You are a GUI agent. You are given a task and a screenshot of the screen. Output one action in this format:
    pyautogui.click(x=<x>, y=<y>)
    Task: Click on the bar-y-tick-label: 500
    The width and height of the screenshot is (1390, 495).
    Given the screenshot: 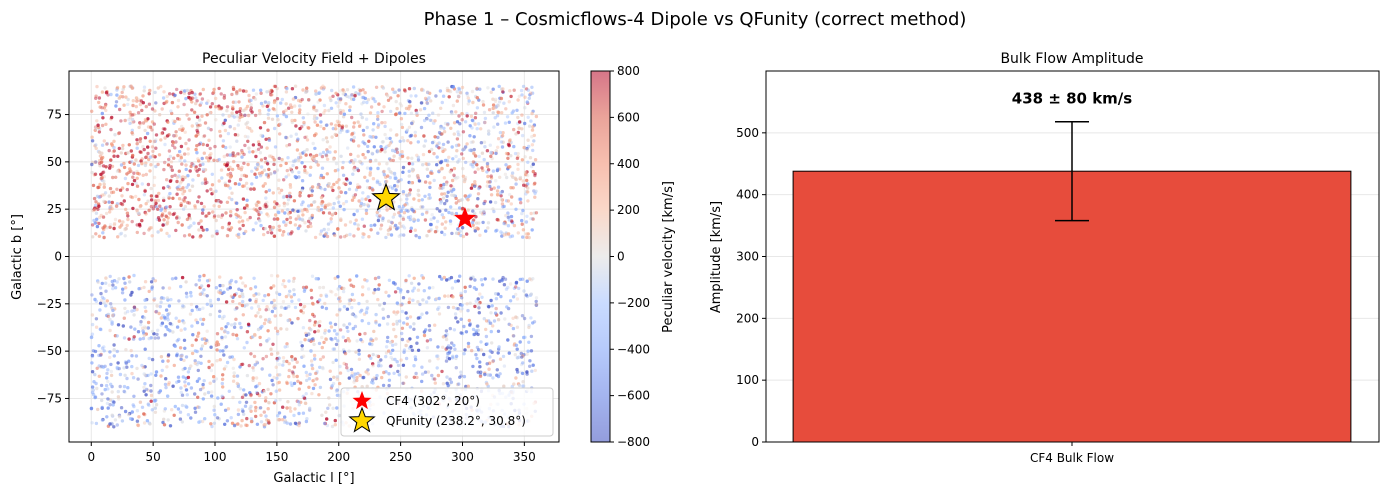 What is the action you would take?
    pyautogui.click(x=747, y=133)
    